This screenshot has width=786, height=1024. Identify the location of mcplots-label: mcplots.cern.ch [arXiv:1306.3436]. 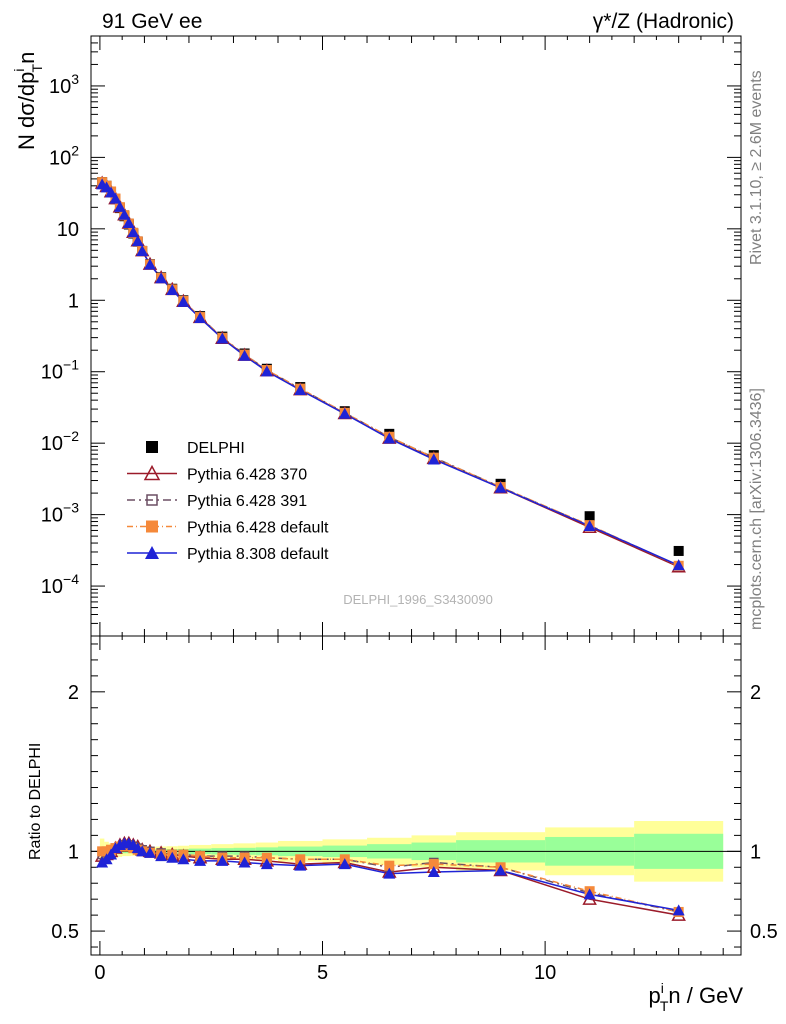
(756, 509).